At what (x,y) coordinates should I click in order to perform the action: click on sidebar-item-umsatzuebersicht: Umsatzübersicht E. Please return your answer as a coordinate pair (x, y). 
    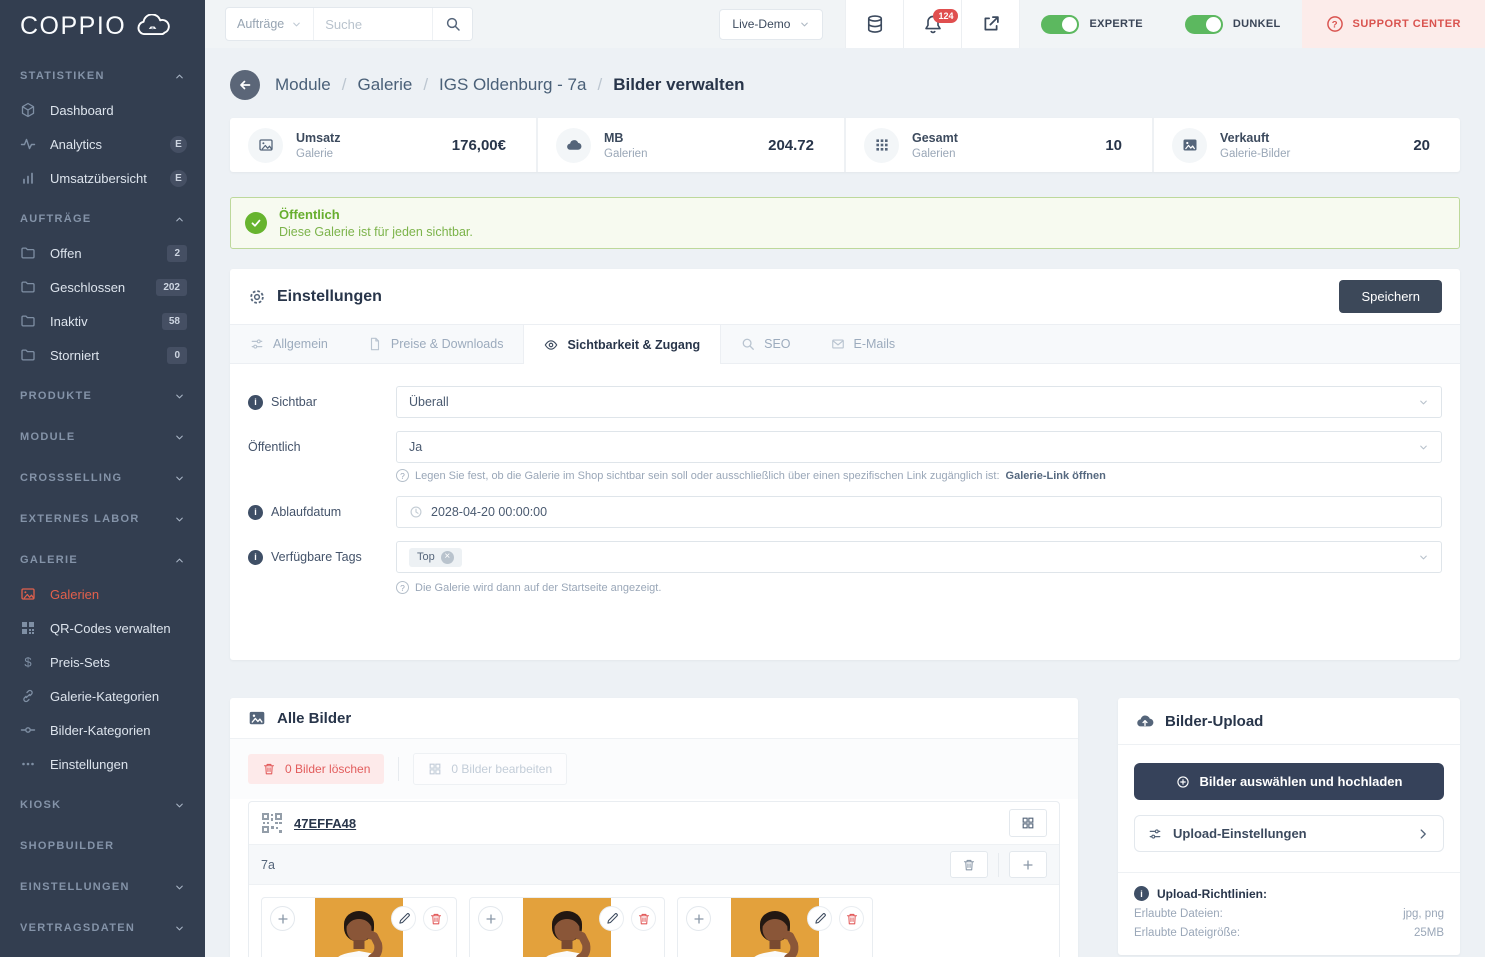
    Looking at the image, I should click on (102, 178).